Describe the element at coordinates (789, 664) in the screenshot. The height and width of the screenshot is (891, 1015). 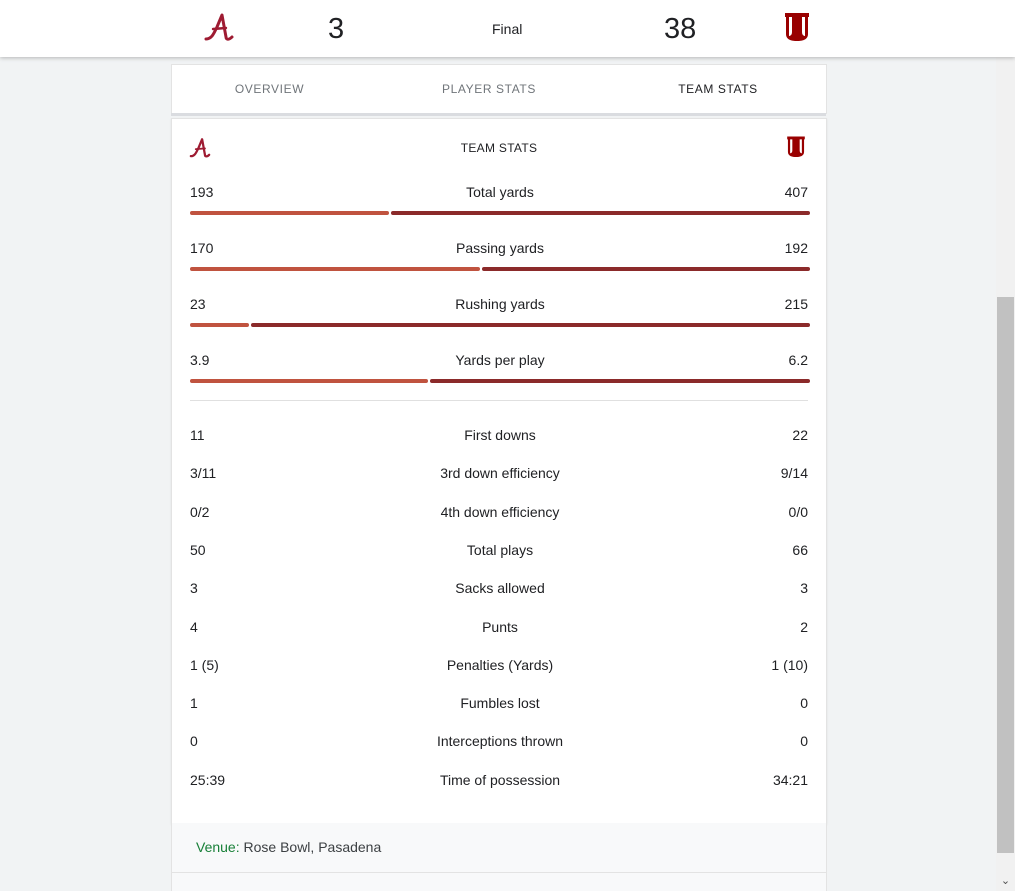
I see `right-team-value: 1 (10)` at that location.